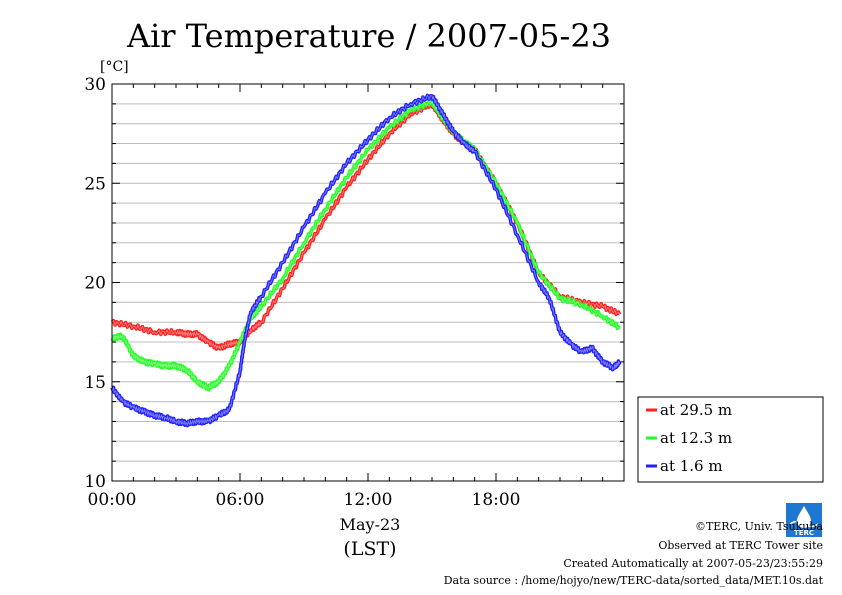 The image size is (842, 595). What do you see at coordinates (696, 410) in the screenshot?
I see `legend-label-0: at 29.5 m` at bounding box center [696, 410].